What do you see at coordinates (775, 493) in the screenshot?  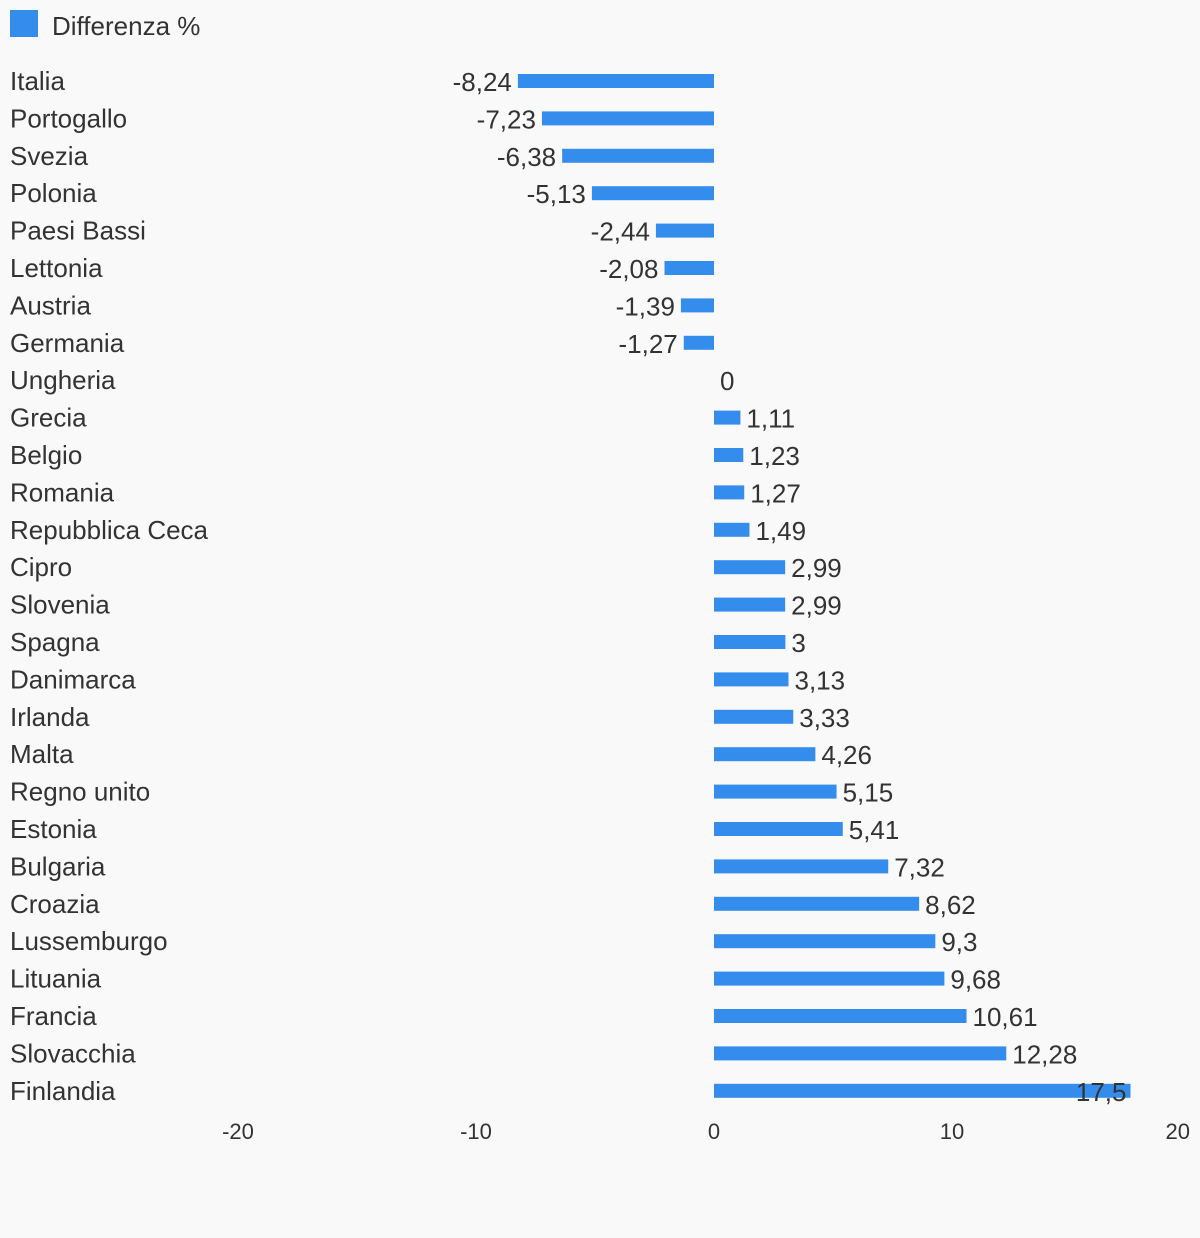 I see `value-label: 1,27` at bounding box center [775, 493].